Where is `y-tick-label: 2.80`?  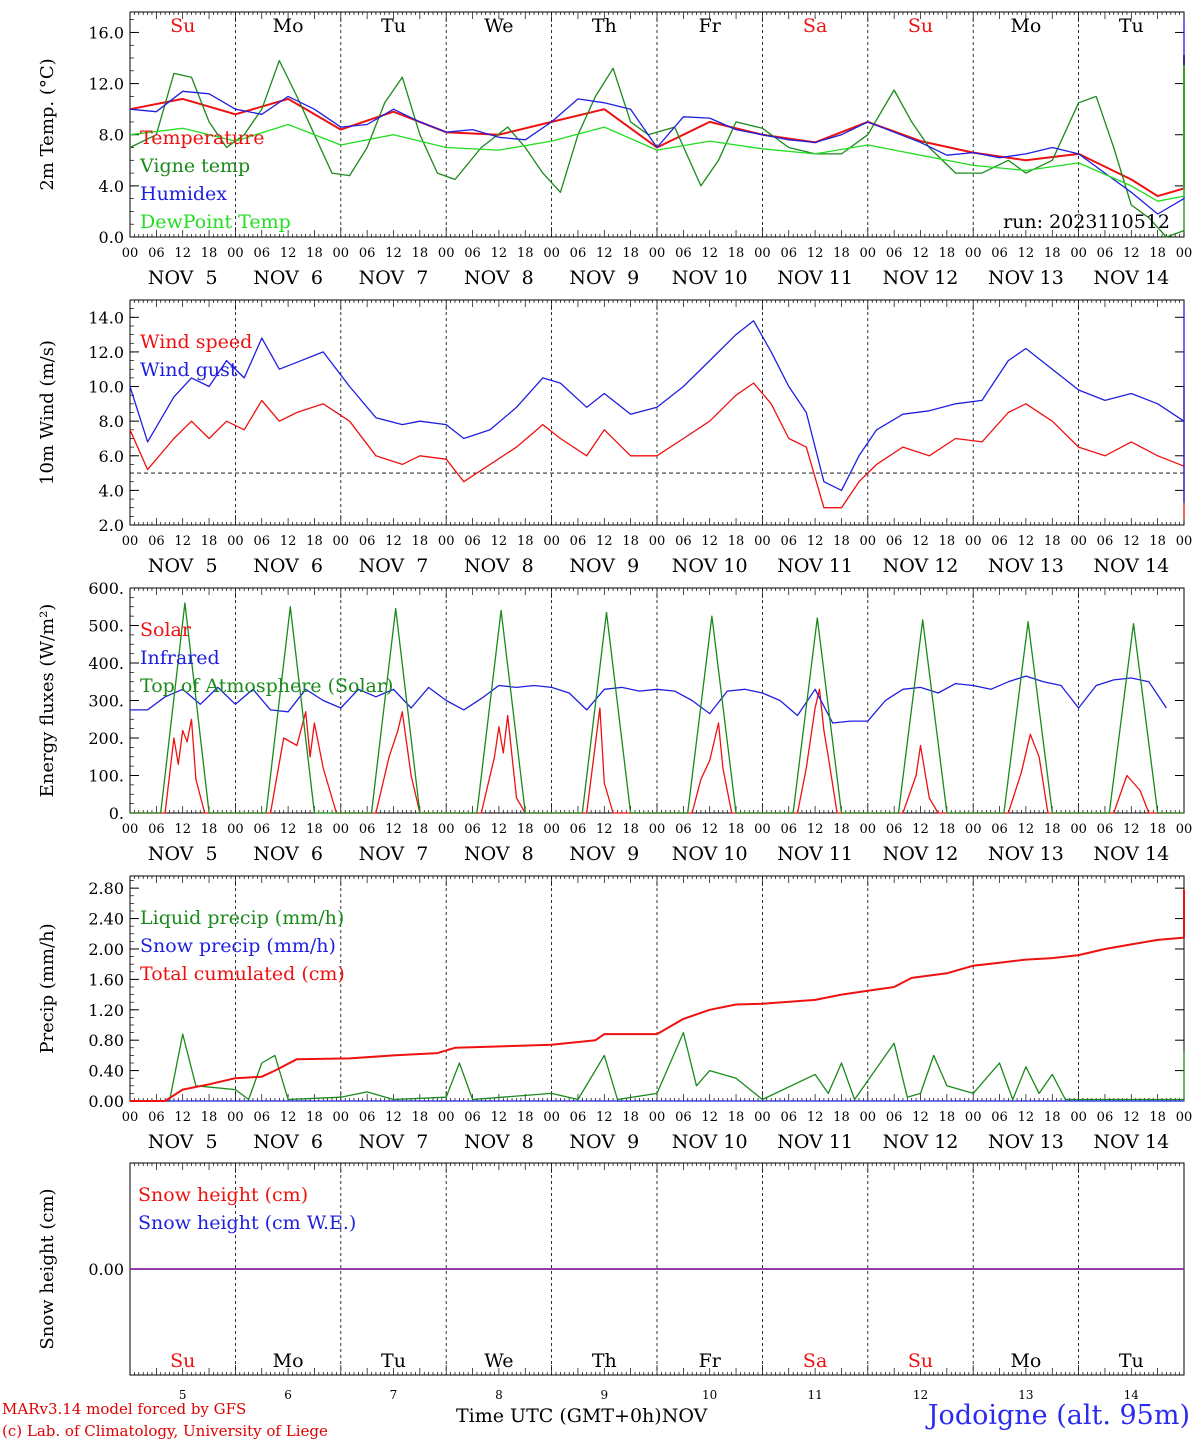 y-tick-label: 2.80 is located at coordinates (106, 888).